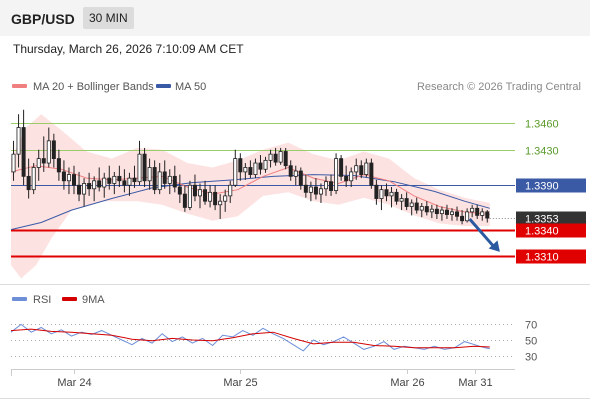 The image size is (590, 400). I want to click on x-axis-tick-label: Mar 24, so click(74, 383).